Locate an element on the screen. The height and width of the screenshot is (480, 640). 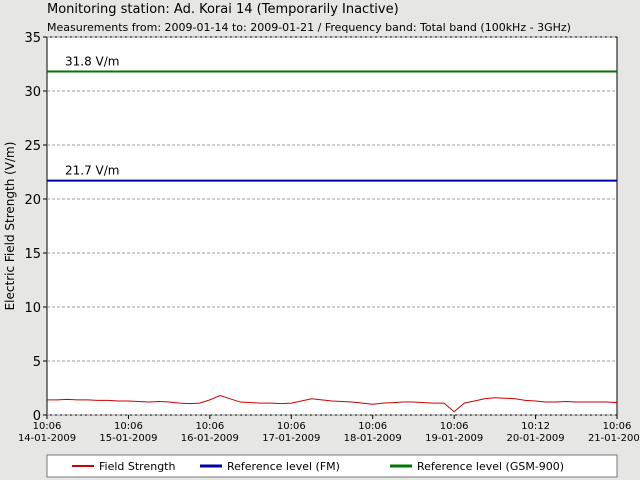
y-tick-label: 15 is located at coordinates (32, 254).